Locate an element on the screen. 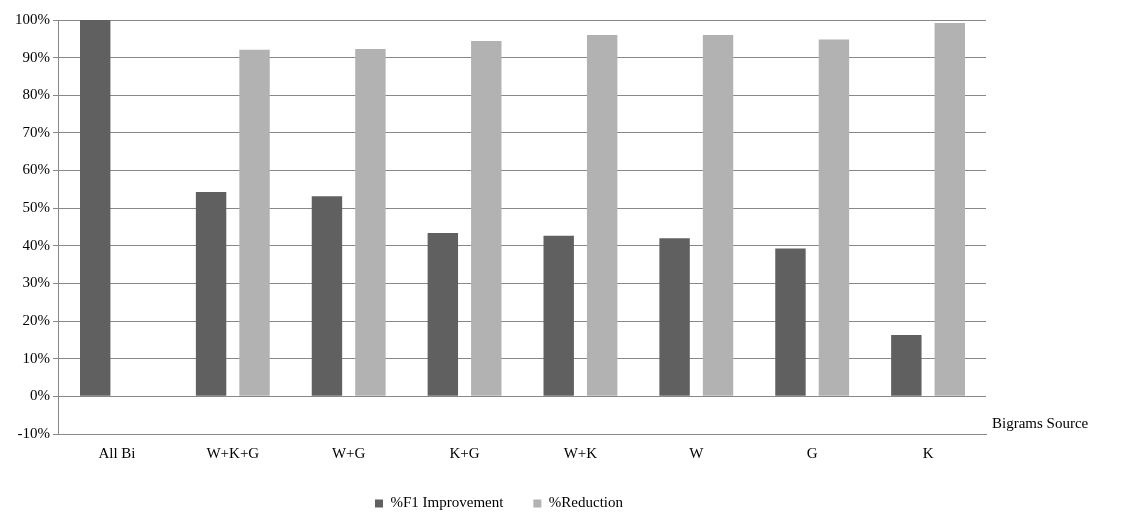  y-tick-label: 90% is located at coordinates (36, 56).